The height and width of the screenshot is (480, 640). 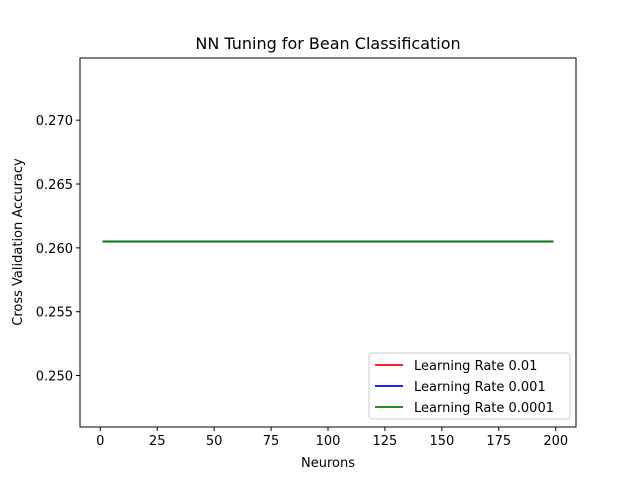 What do you see at coordinates (328, 463) in the screenshot?
I see `x-axis-label: Neurons` at bounding box center [328, 463].